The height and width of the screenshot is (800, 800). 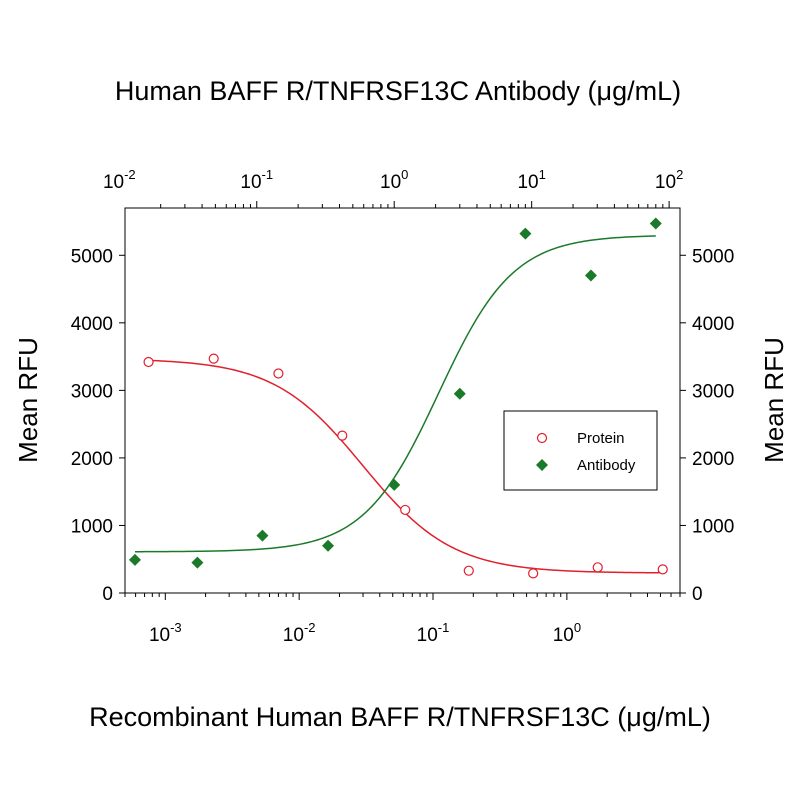 What do you see at coordinates (107, 594) in the screenshot?
I see `left-y-tick-label: 0` at bounding box center [107, 594].